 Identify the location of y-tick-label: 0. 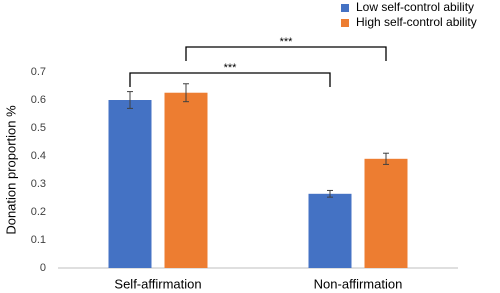
(43, 268).